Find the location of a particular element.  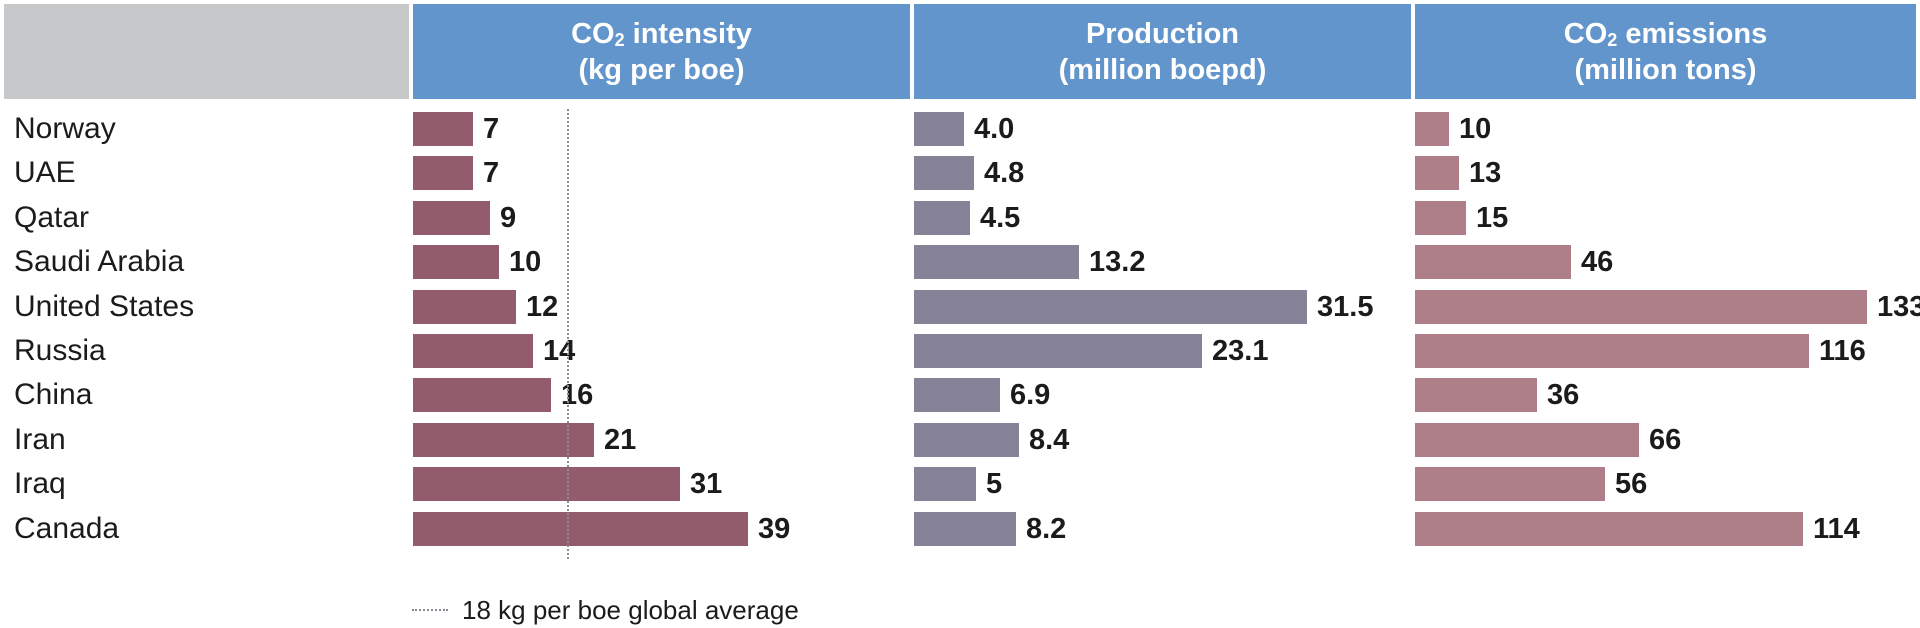

intensity-value-label-saudi-arabia: 10 is located at coordinates (525, 262).